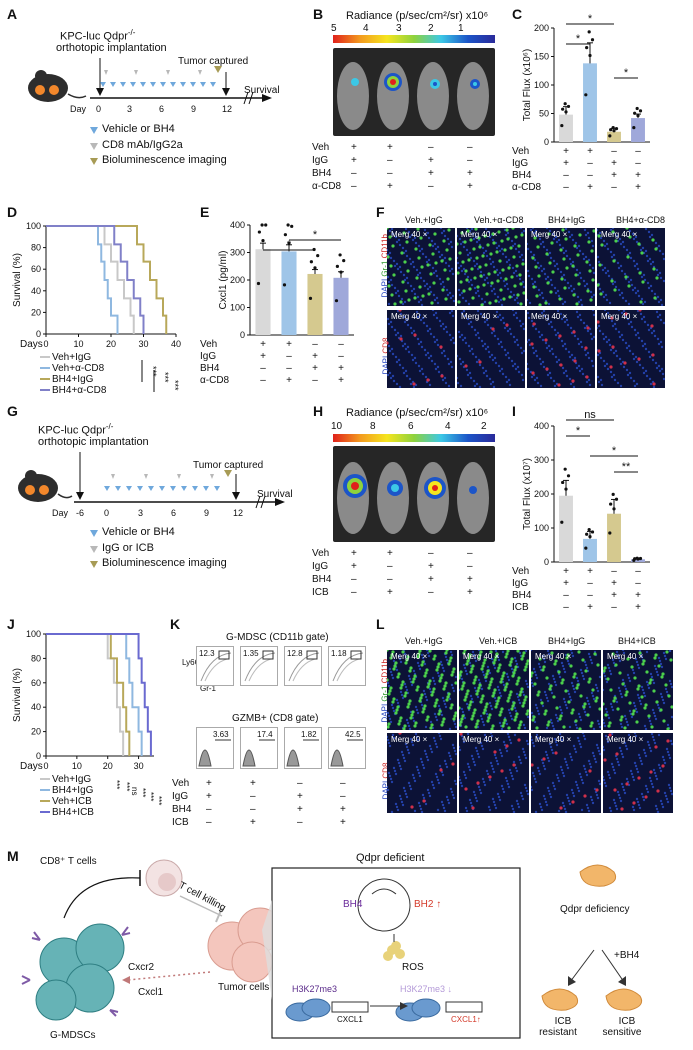 Image resolution: width=693 pixels, height=1050 pixels. What do you see at coordinates (205, 758) in the screenshot?
I see `histogram` at bounding box center [205, 758].